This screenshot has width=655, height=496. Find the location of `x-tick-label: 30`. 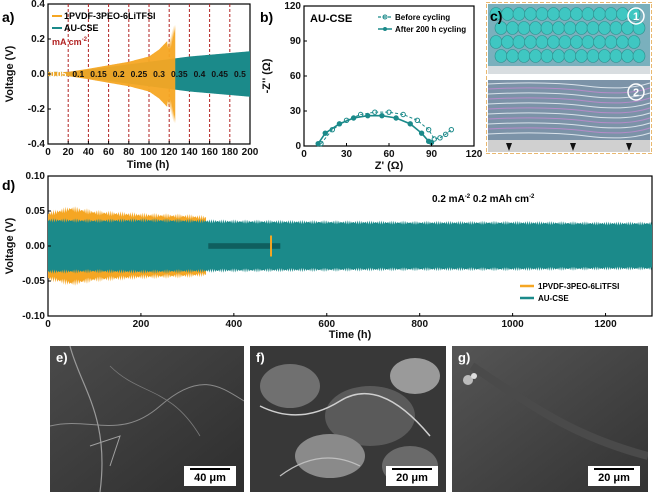

x-tick-label: 30 is located at coordinates (347, 154).